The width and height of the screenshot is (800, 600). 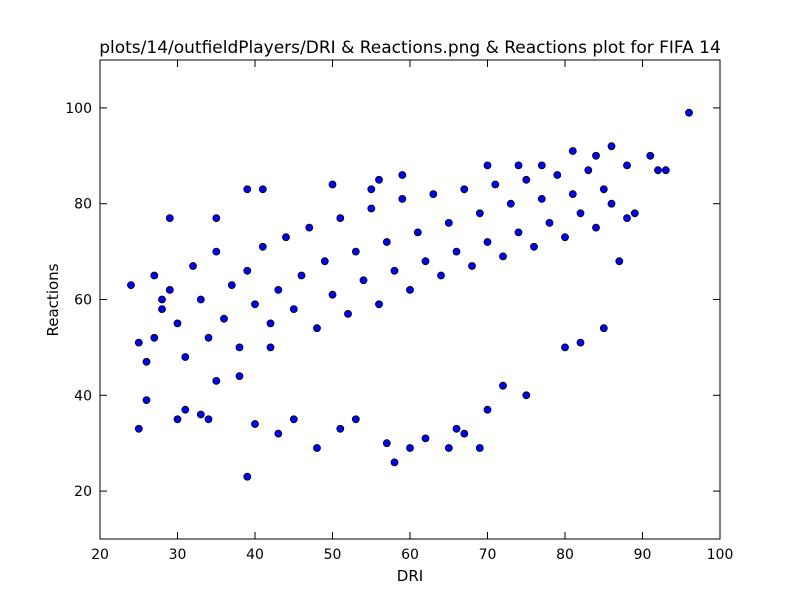 What do you see at coordinates (488, 555) in the screenshot?
I see `x-tick-label: 70` at bounding box center [488, 555].